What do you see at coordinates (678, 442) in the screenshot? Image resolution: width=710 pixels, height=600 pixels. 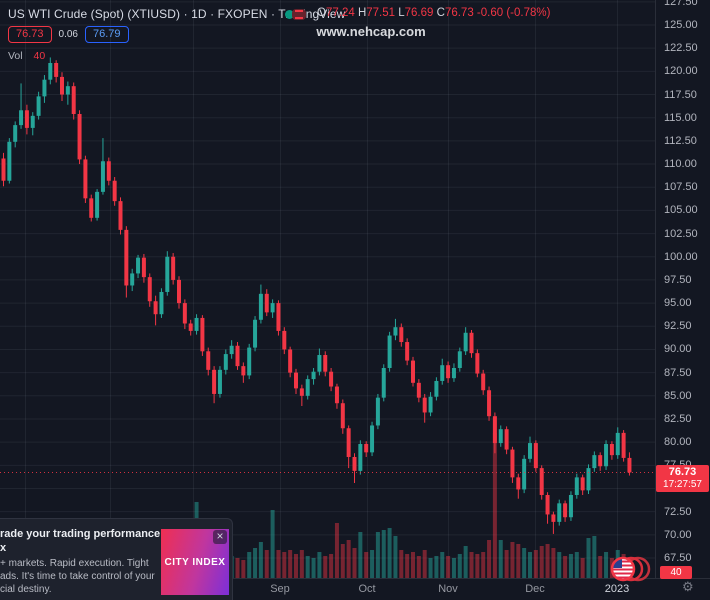 I see `price-axis-label: 80.00` at bounding box center [678, 442].